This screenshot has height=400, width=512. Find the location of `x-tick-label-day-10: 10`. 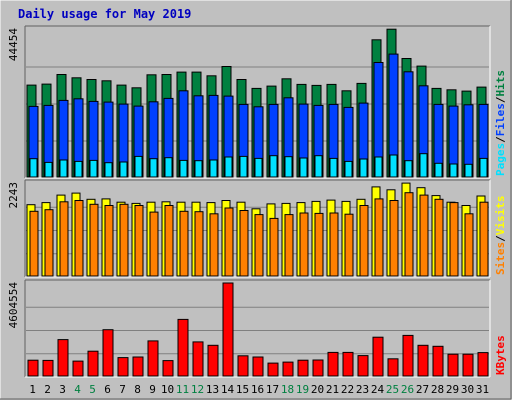

x-tick-label-day-10: 10 is located at coordinates (167, 389).